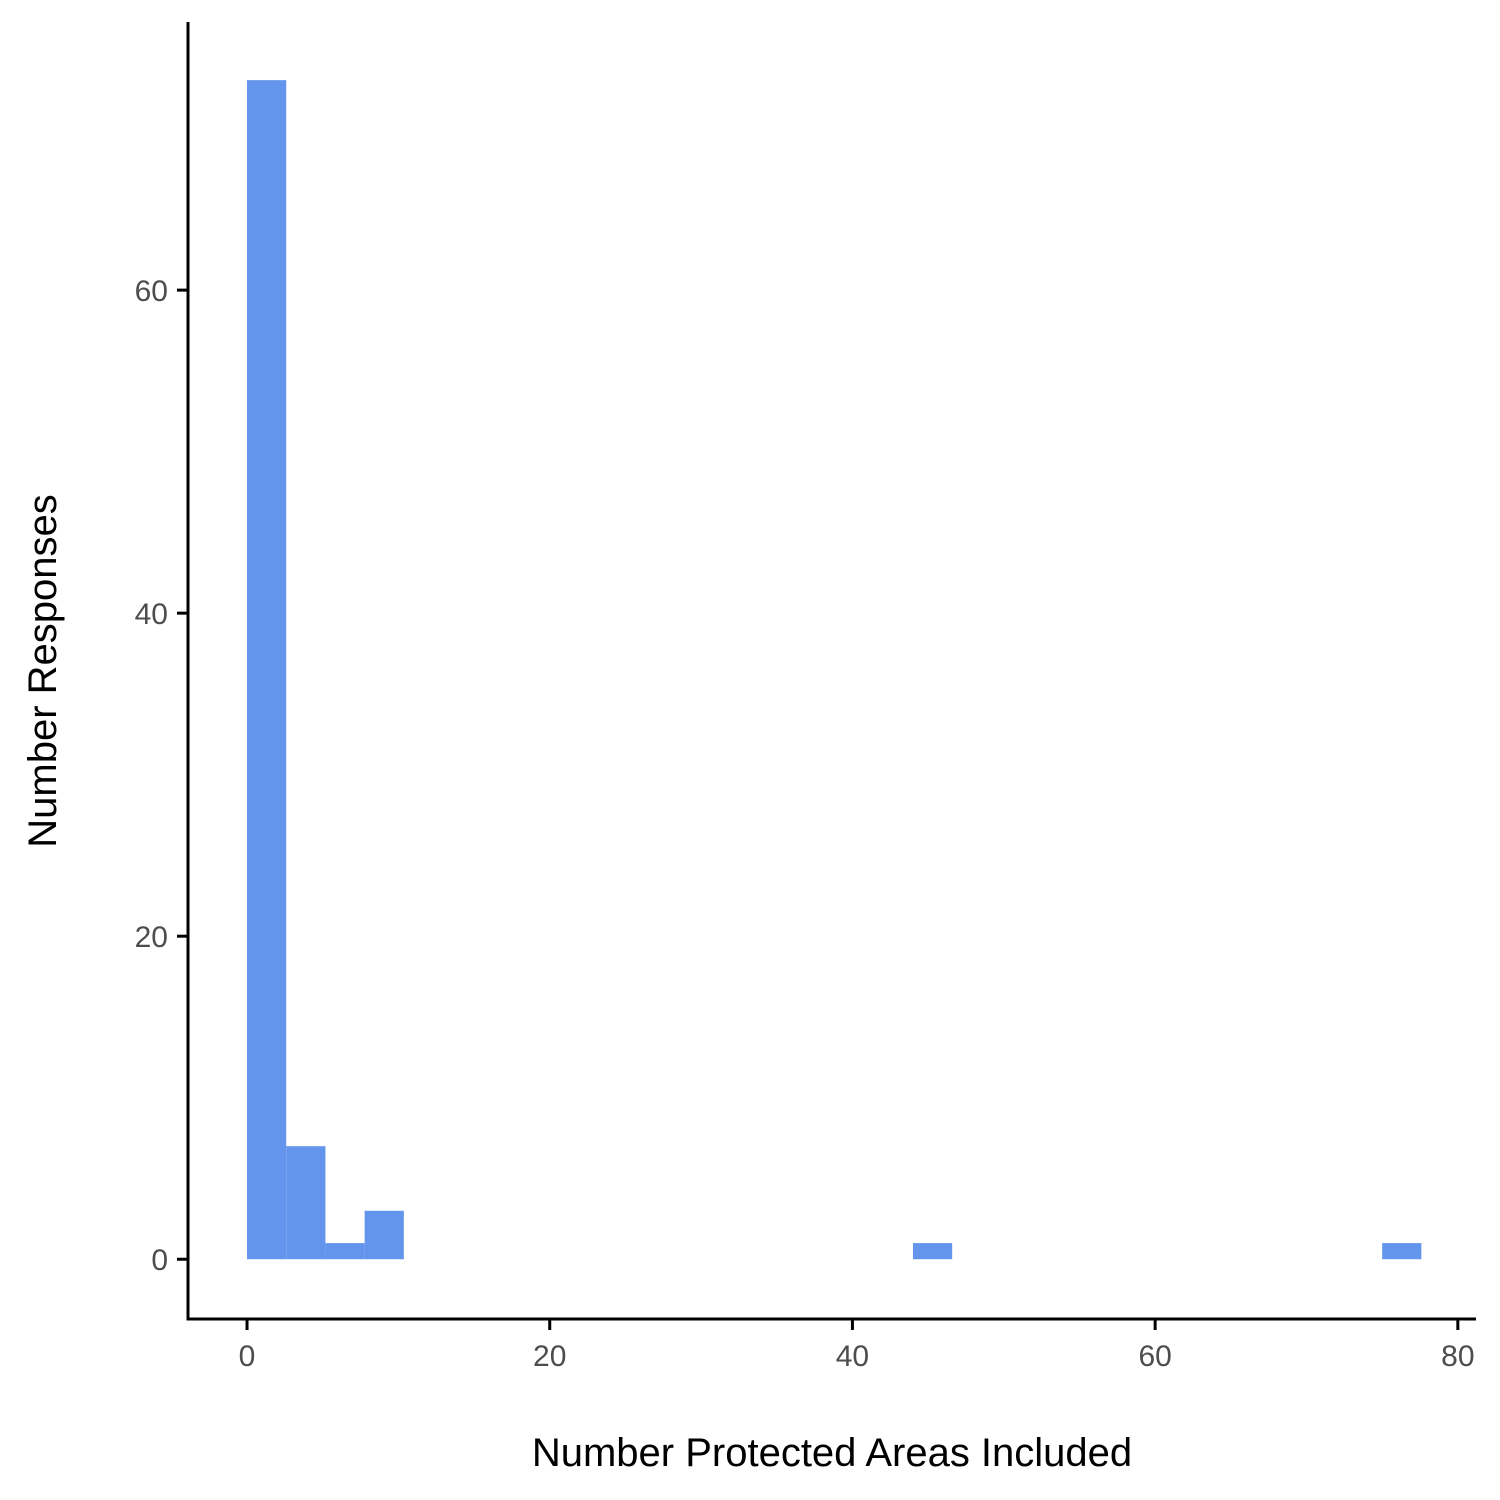  What do you see at coordinates (161, 776) in the screenshot?
I see `y-axis-ticks: 0 20 40 60` at bounding box center [161, 776].